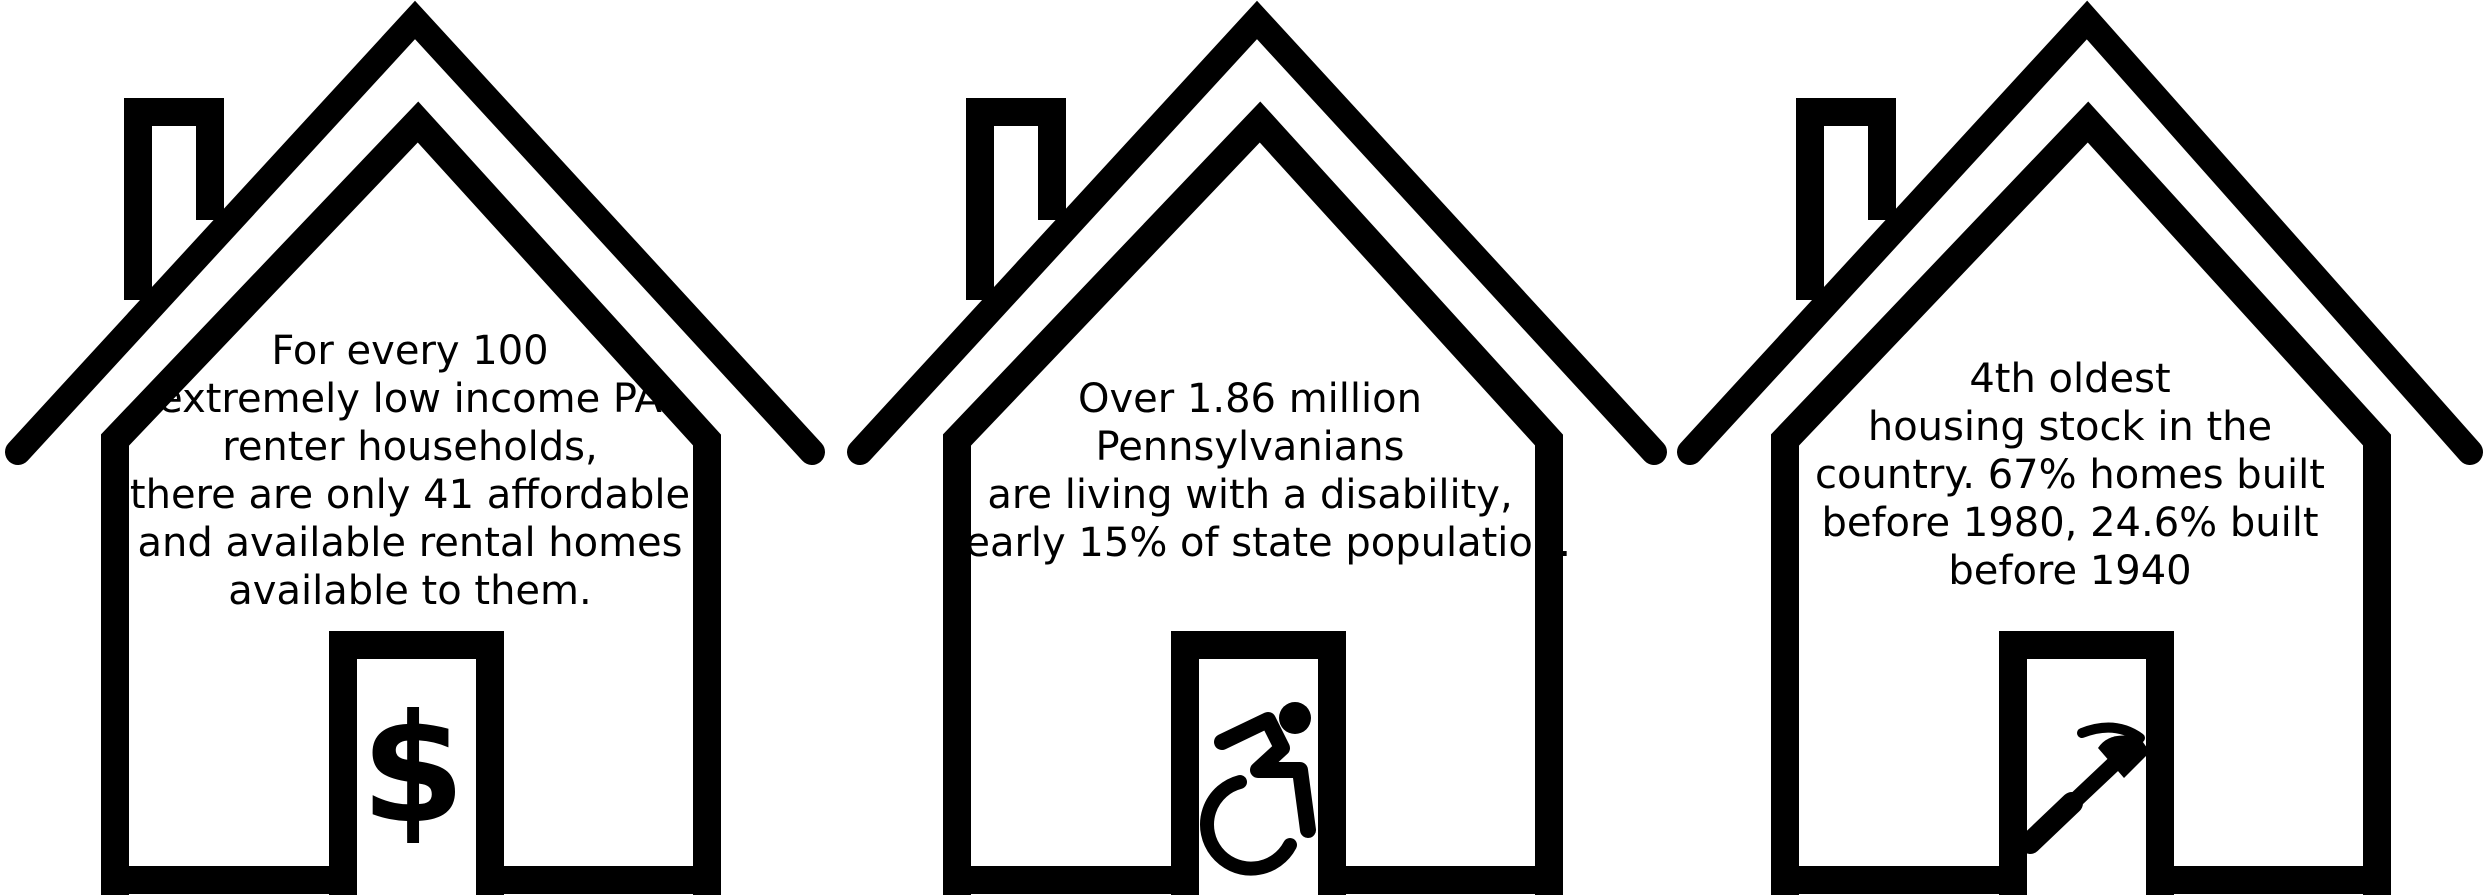 The image size is (2486, 895). I want to click on caption-line: are living with a disability,, so click(1250, 495).